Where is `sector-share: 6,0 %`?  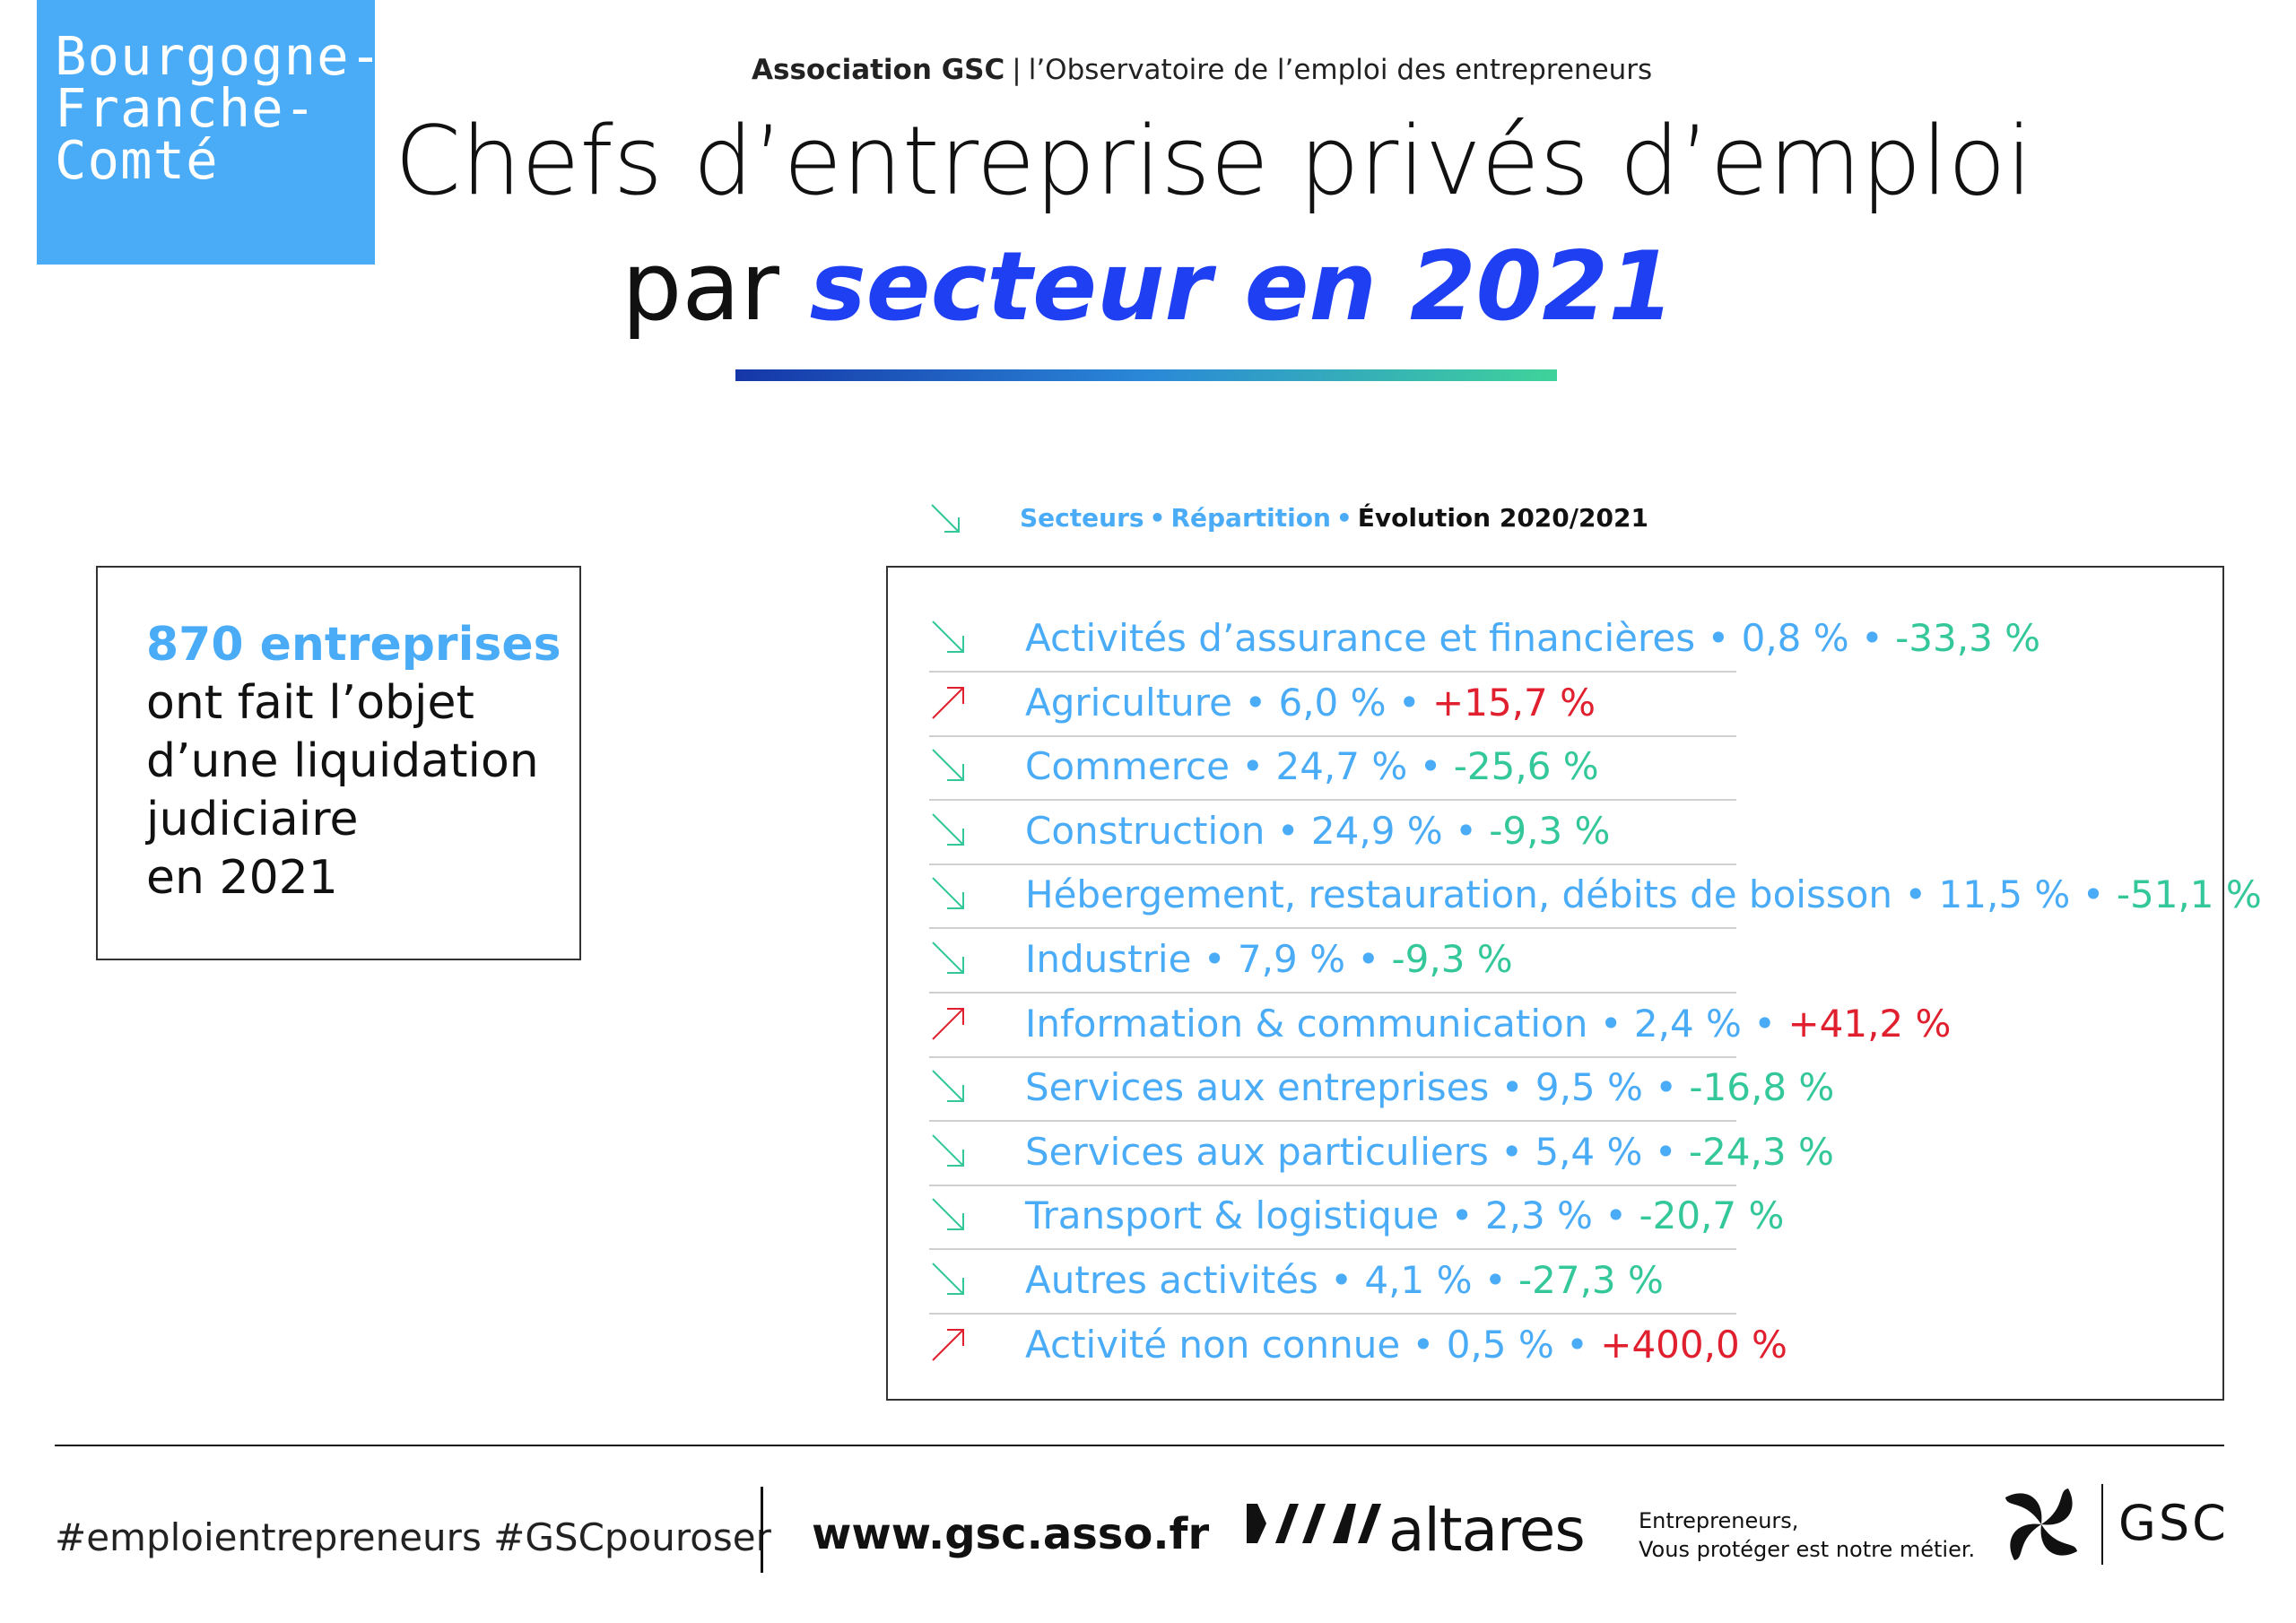
sector-share: 6,0 % is located at coordinates (1332, 702).